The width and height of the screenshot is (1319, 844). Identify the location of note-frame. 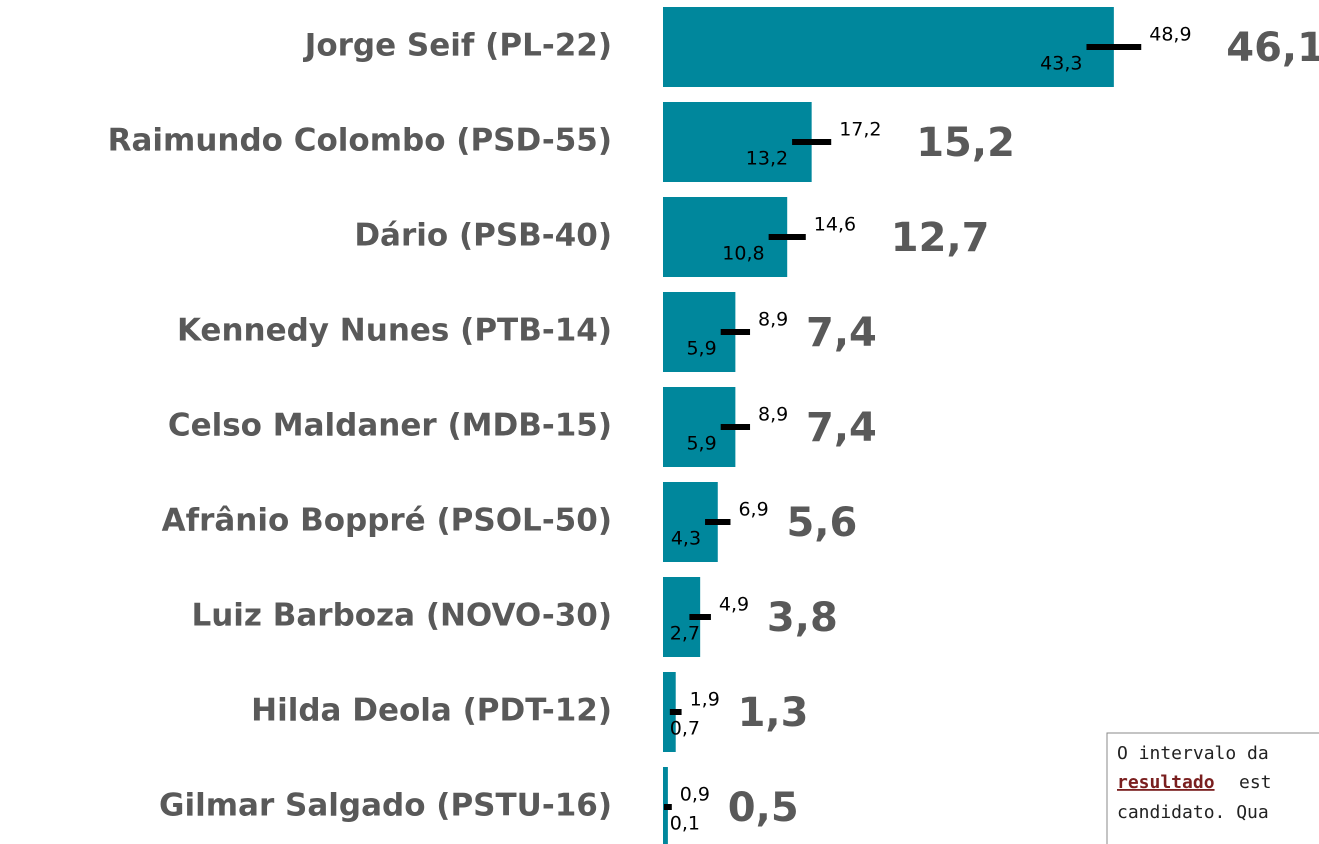
(1212, 788).